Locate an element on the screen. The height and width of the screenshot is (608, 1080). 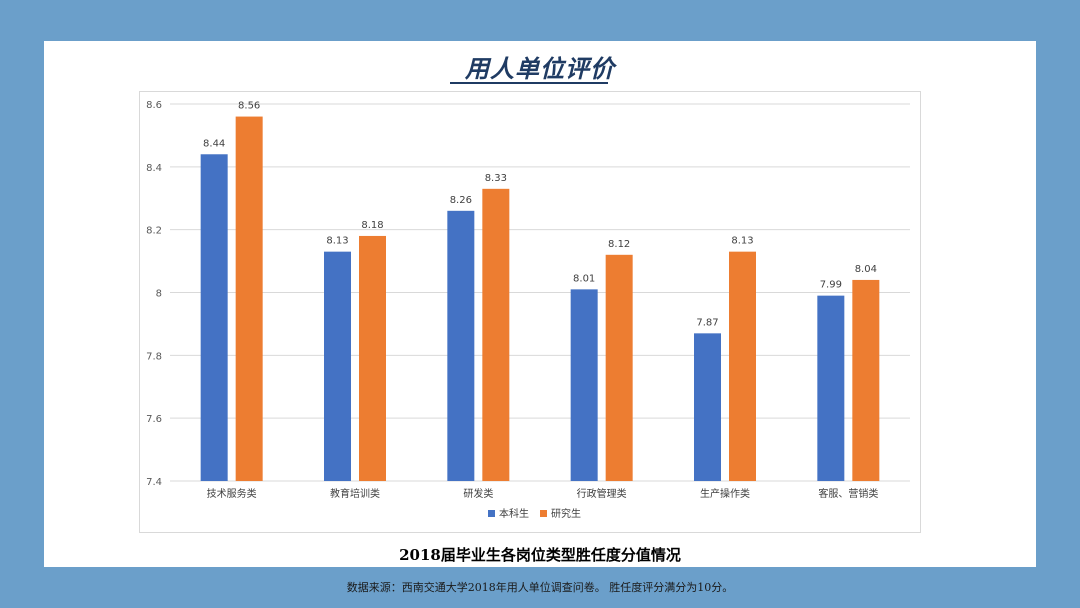
x-tick-label: 行政管理类 is located at coordinates (602, 493).